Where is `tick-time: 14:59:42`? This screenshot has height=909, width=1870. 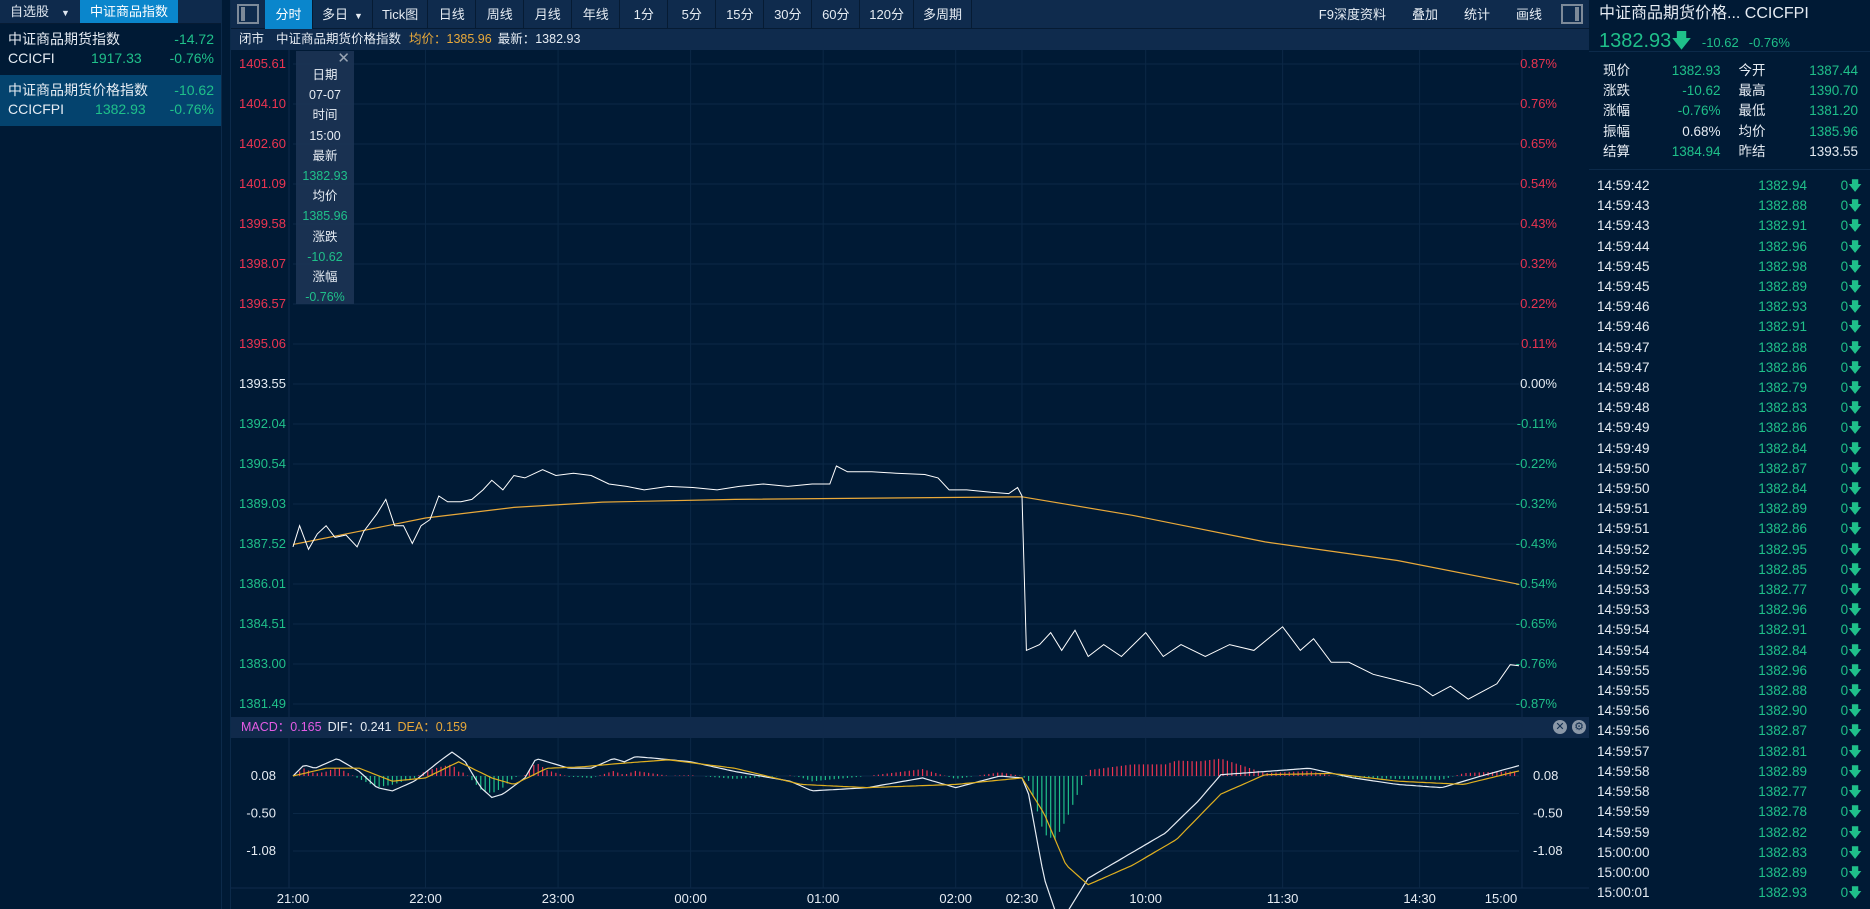 tick-time: 14:59:42 is located at coordinates (1623, 185).